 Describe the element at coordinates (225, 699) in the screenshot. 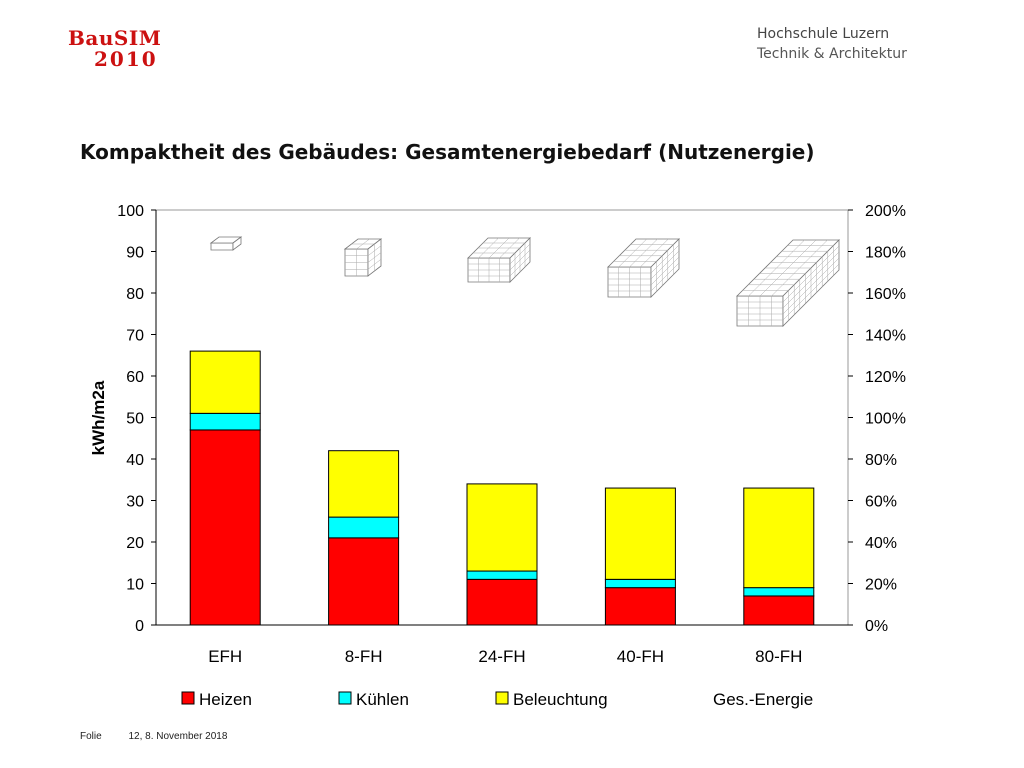

I see `legend-label: Heizen` at that location.